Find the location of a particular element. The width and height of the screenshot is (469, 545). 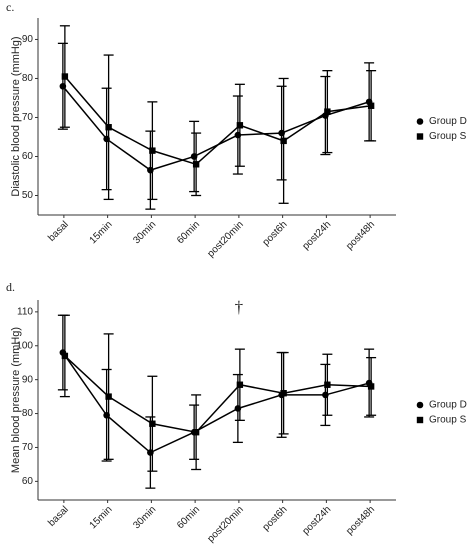

annotation: † is located at coordinates (239, 306).